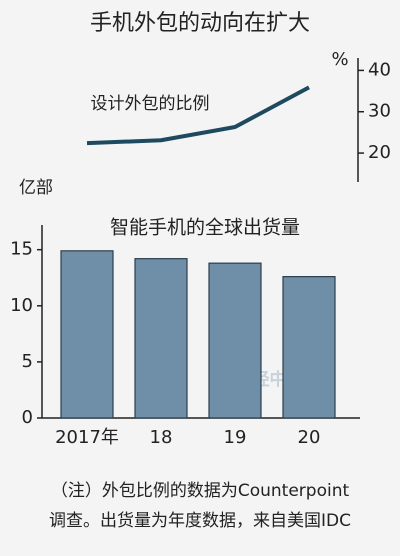 This screenshot has width=400, height=556. Describe the element at coordinates (198, 115) in the screenshot. I see `line` at that location.